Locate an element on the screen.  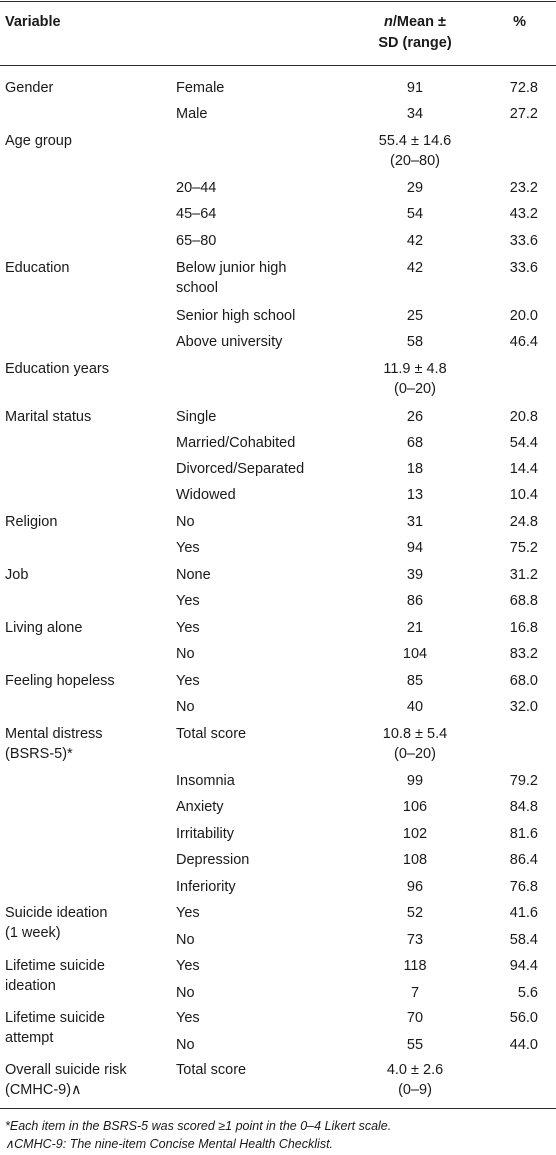
row-value: 96 is located at coordinates (415, 887).